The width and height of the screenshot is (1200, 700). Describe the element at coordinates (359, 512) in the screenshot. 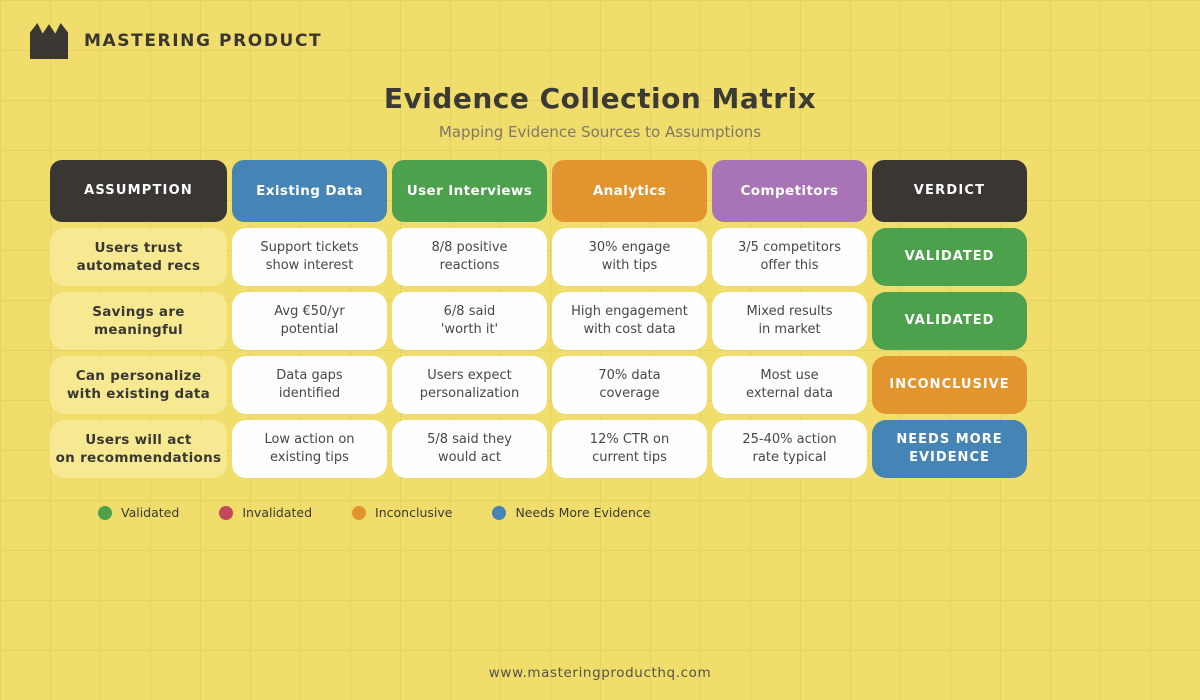

I see `inconclusive-dot-icon` at that location.